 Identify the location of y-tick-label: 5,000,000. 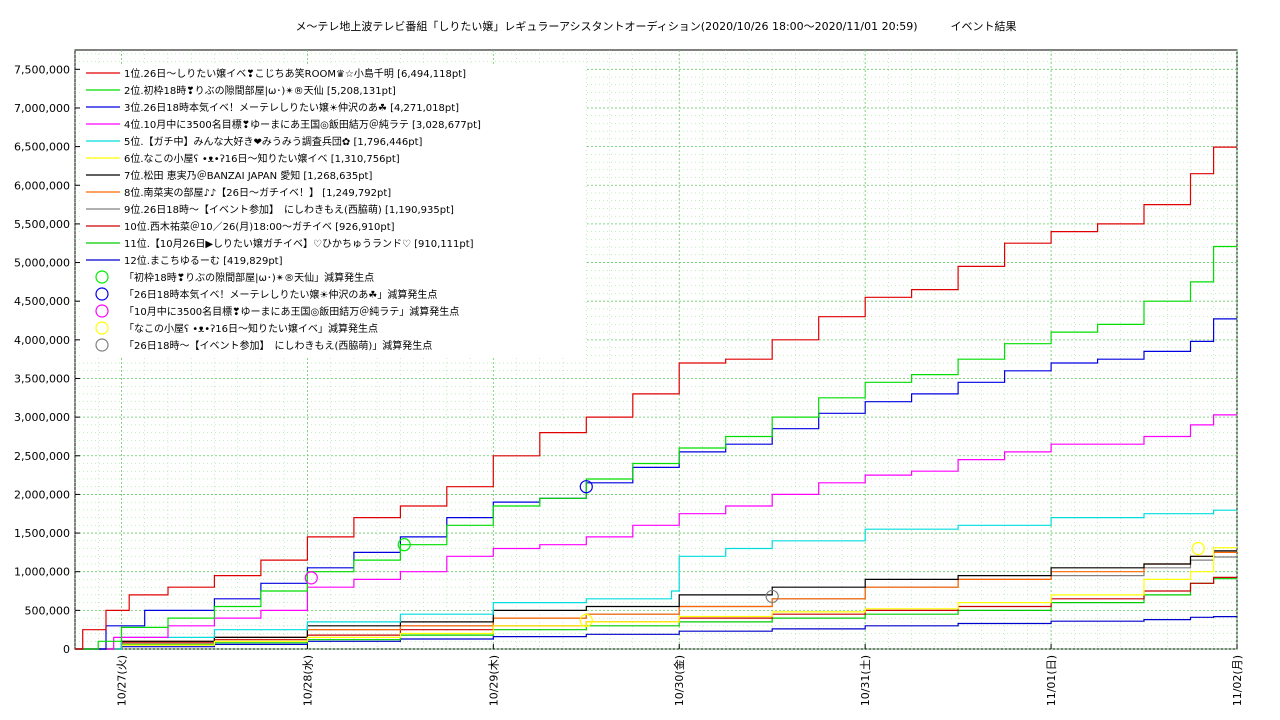
(42, 263).